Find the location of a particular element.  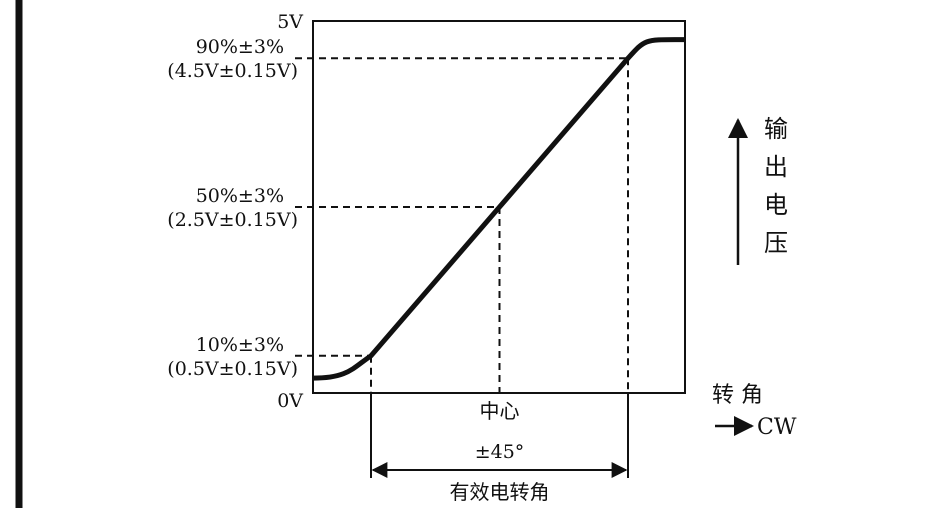

level-10-voltage-label: (0.5V±0.15V) is located at coordinates (232, 369).